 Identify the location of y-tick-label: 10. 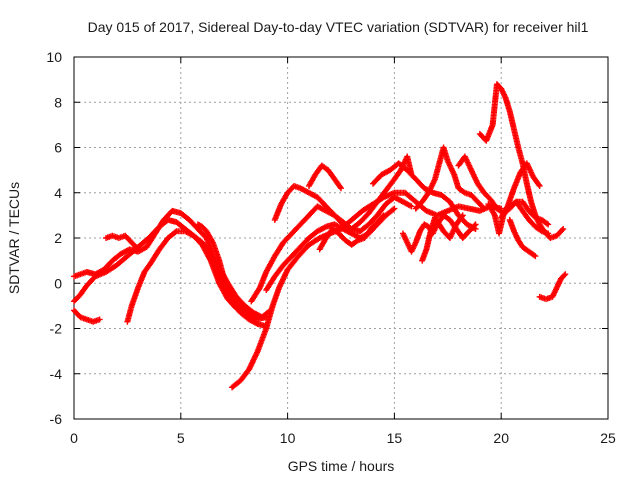
(54, 57).